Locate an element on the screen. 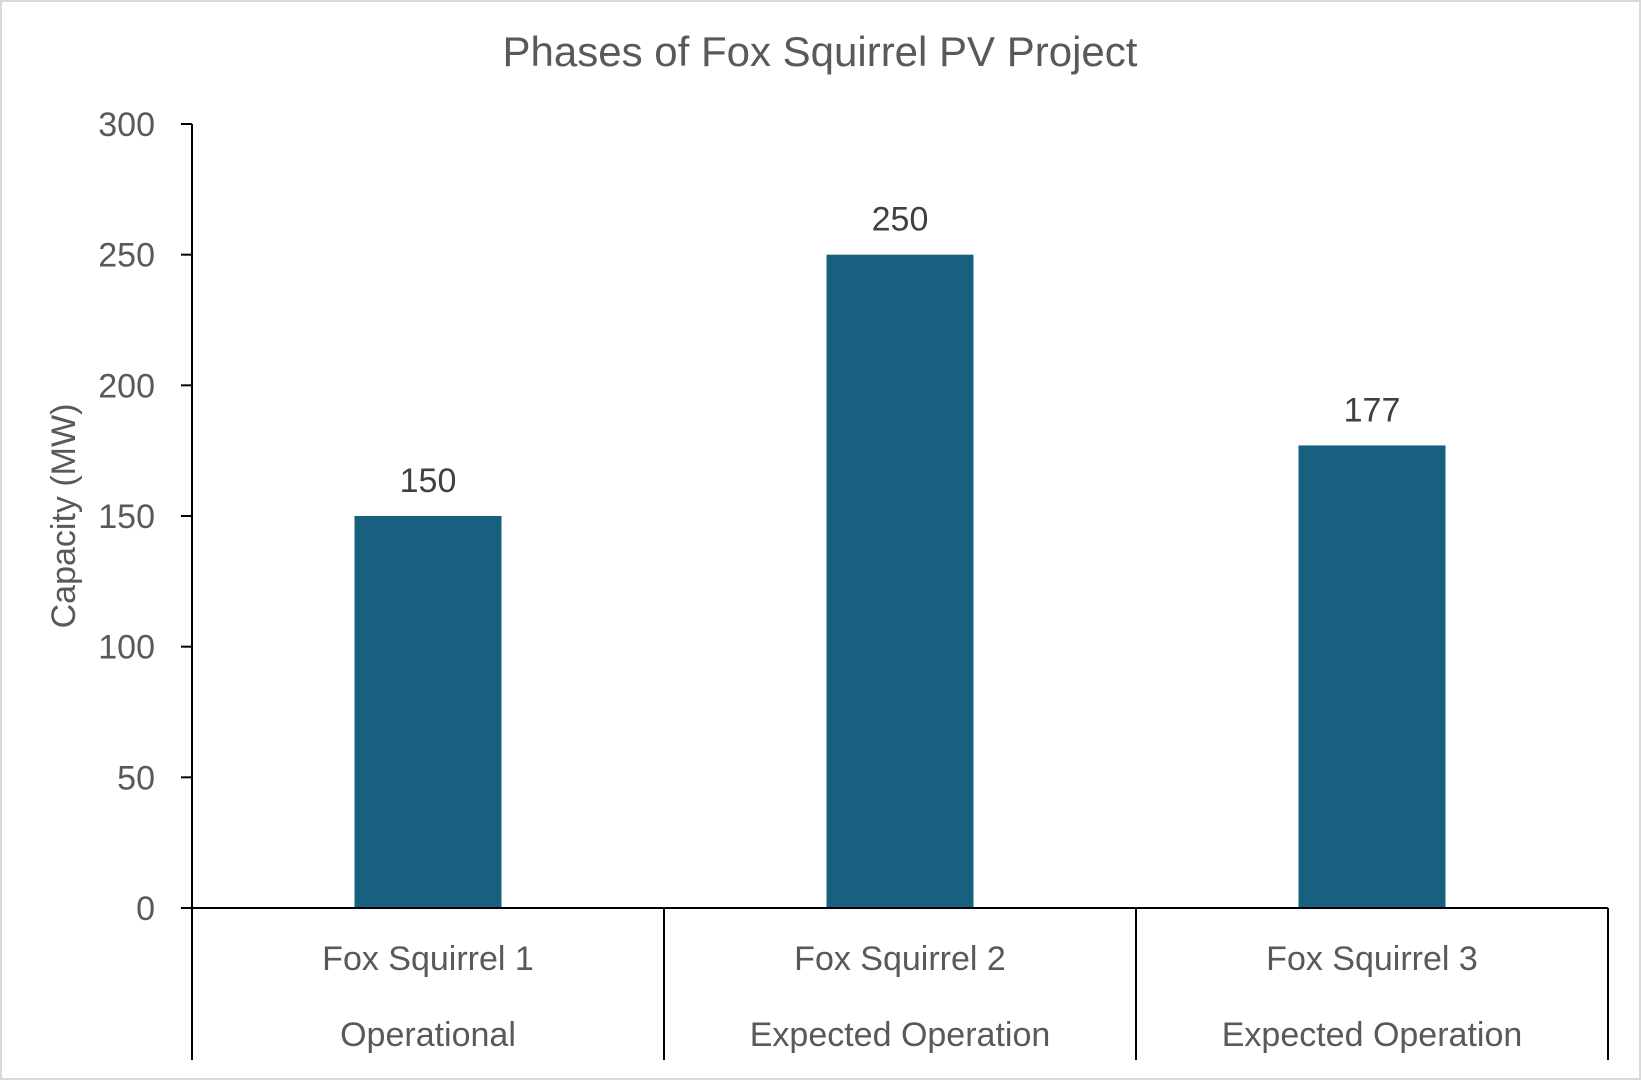 The width and height of the screenshot is (1641, 1080). x-category-status-label: Operational is located at coordinates (428, 1035).